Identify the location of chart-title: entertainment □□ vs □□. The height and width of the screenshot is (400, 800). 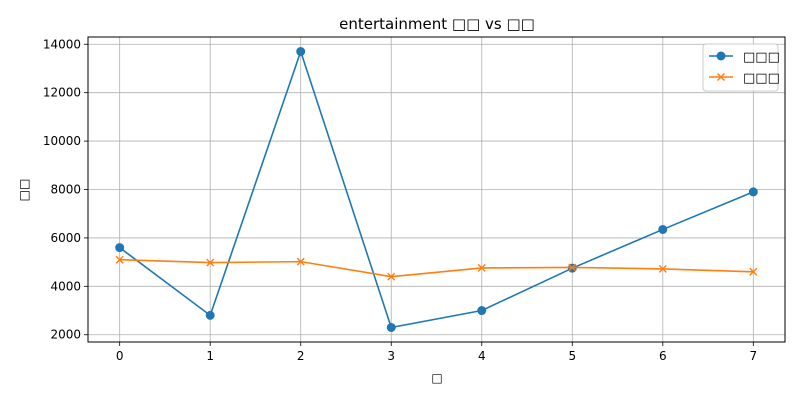
(437, 24).